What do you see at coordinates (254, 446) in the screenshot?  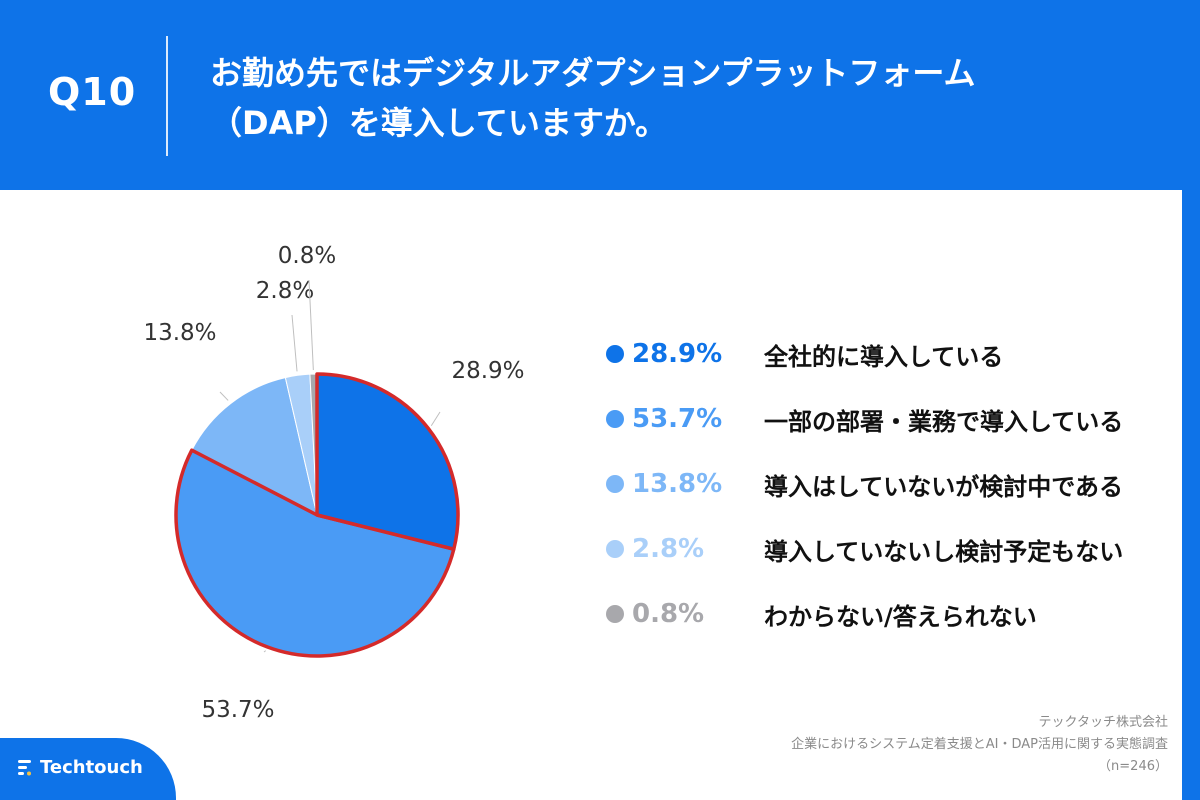 I see `pie-slice` at bounding box center [254, 446].